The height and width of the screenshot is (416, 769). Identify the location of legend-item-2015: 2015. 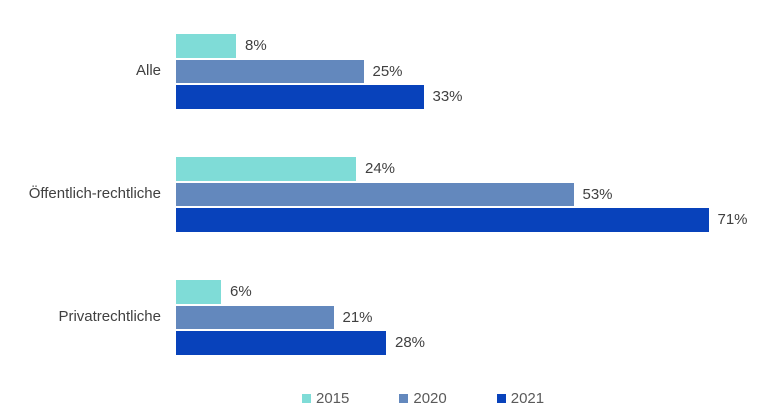
(325, 398).